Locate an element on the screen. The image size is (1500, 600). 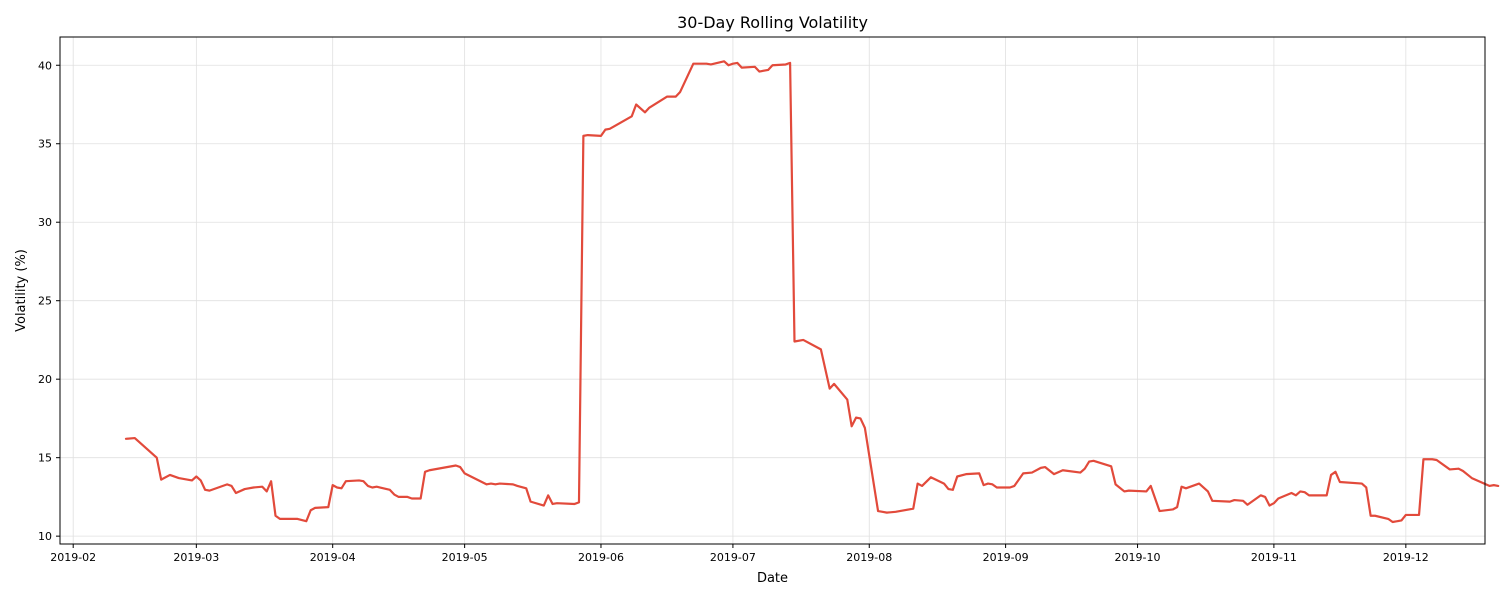
y-tick-label: 10 is located at coordinates (45, 536).